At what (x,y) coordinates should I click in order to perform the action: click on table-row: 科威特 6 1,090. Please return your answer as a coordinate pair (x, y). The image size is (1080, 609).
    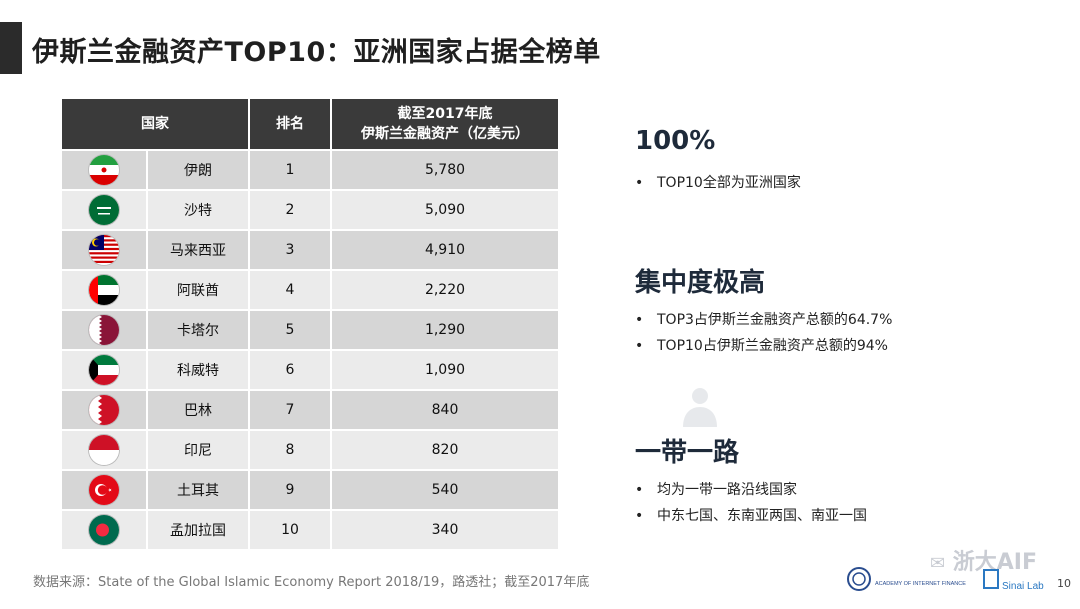
    Looking at the image, I should click on (310, 370).